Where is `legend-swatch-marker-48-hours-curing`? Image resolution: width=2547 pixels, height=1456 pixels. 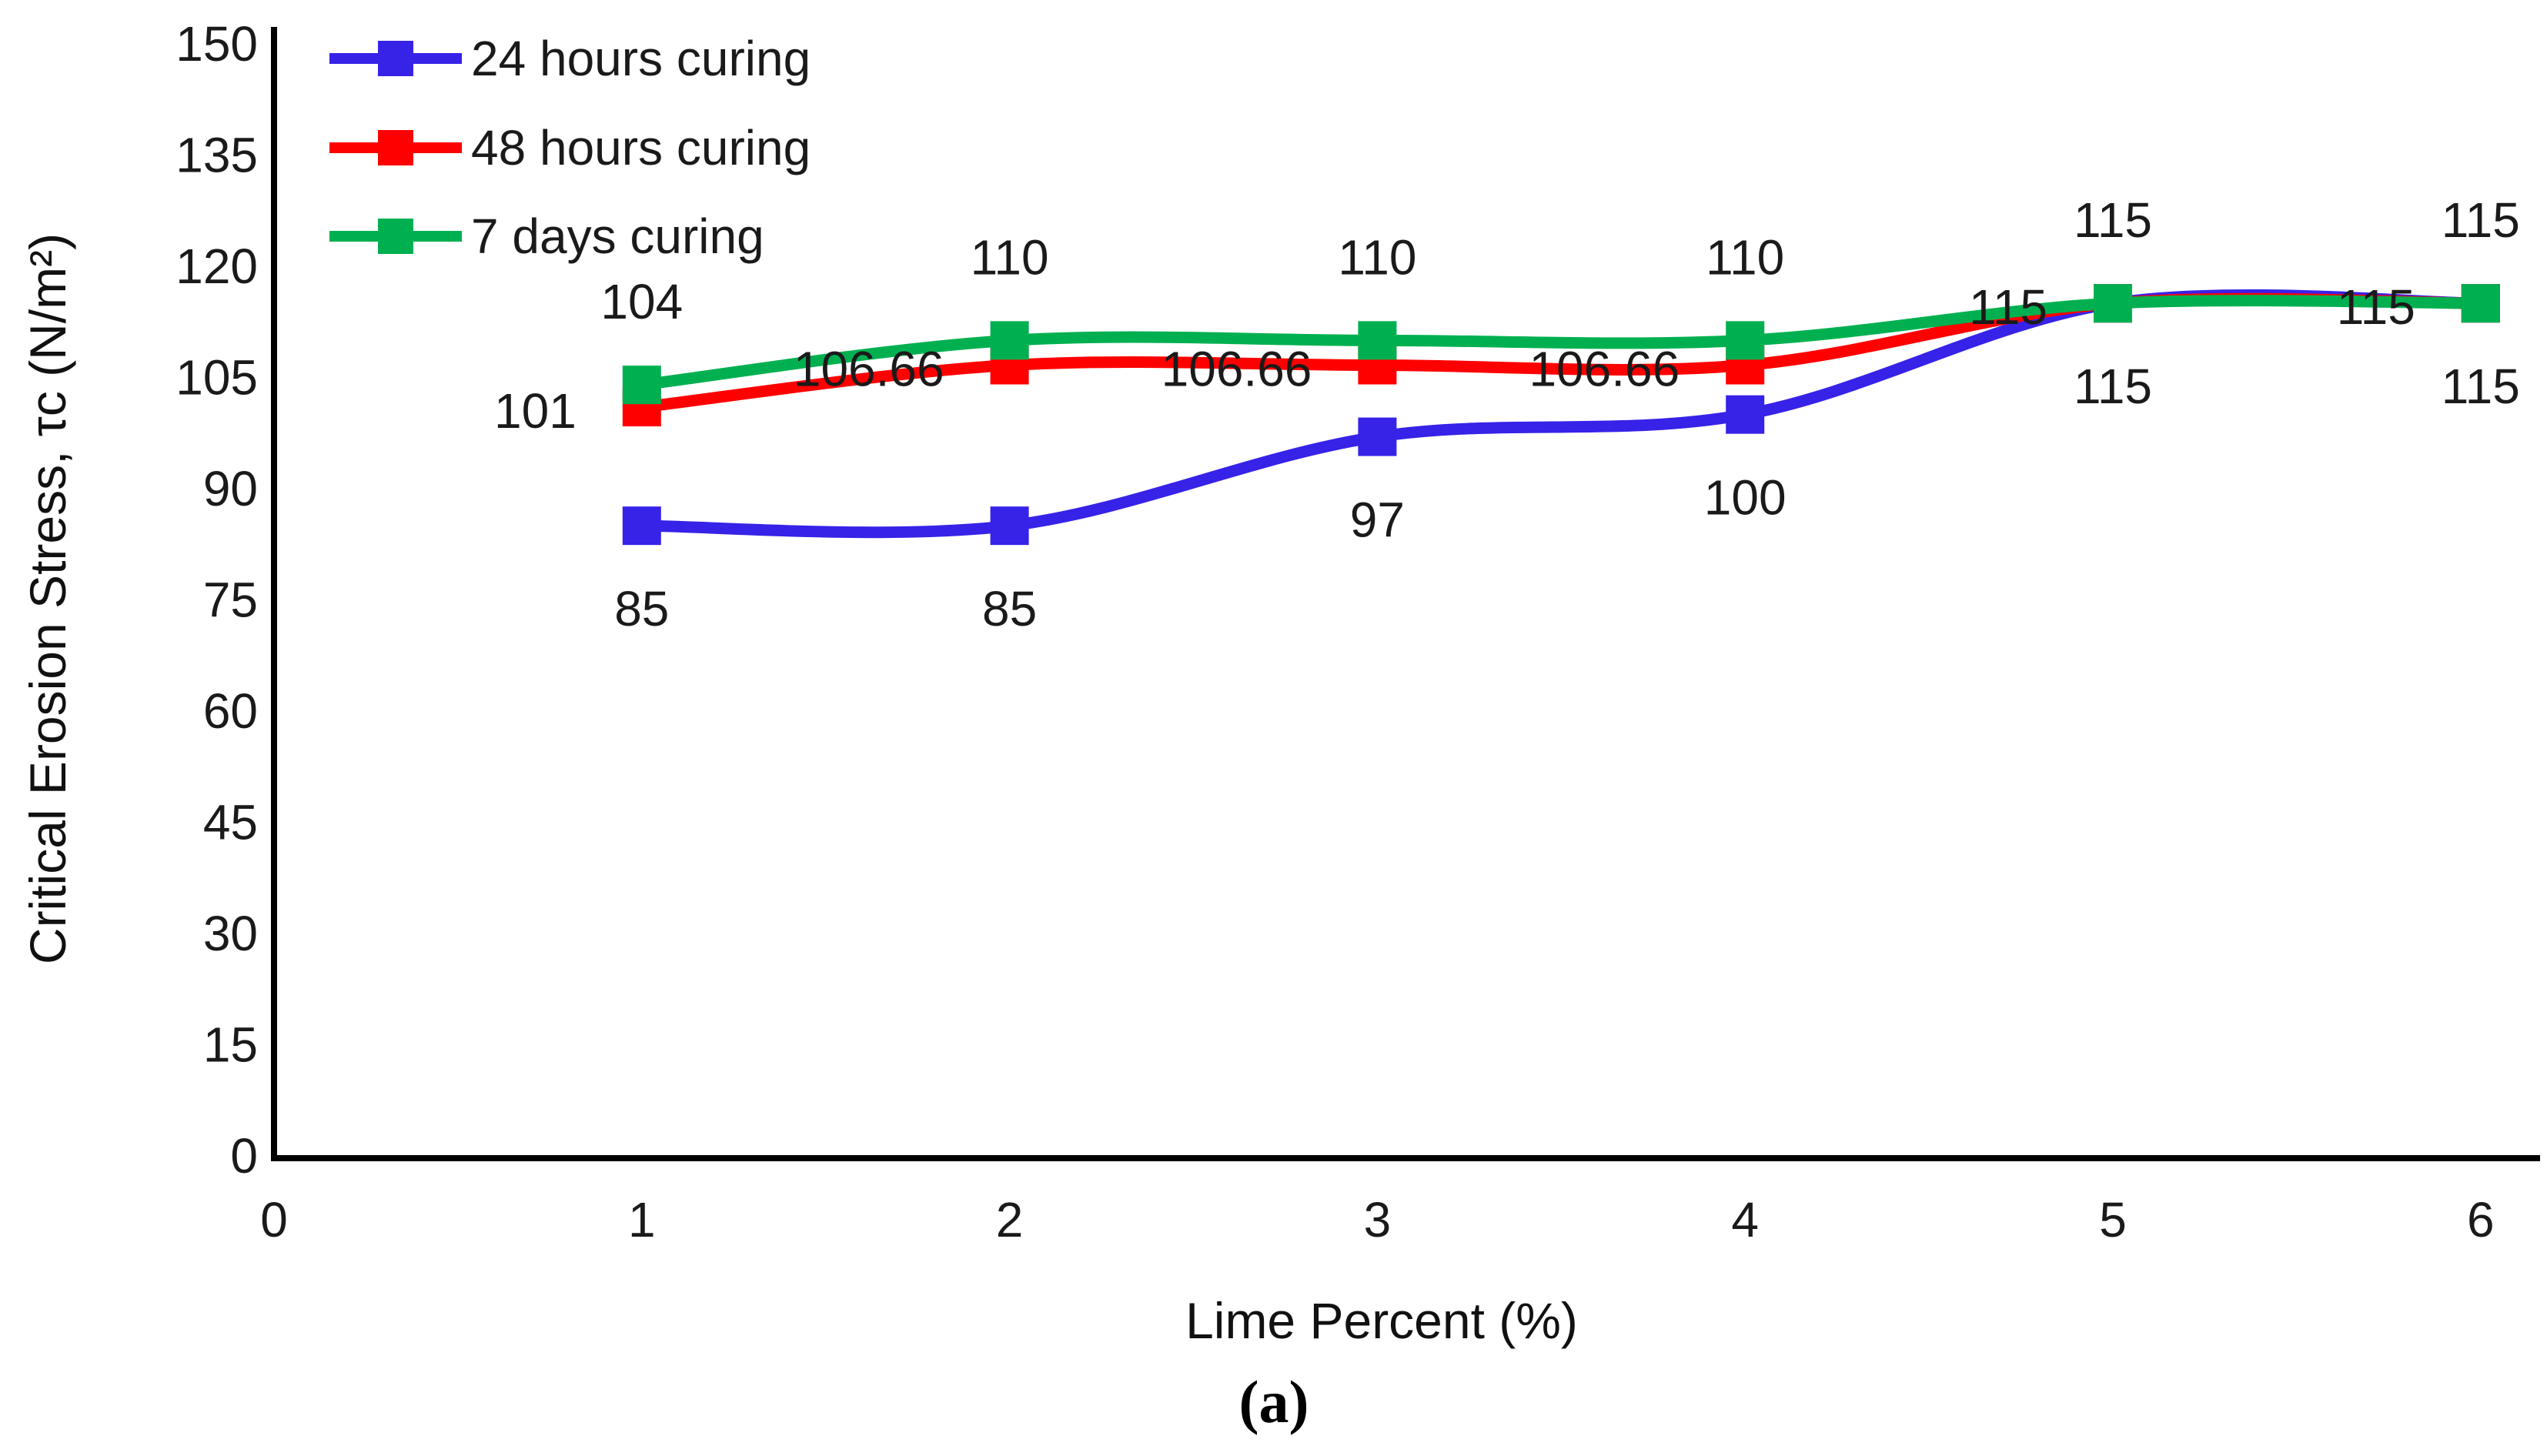
legend-swatch-marker-48-hours-curing is located at coordinates (395, 148).